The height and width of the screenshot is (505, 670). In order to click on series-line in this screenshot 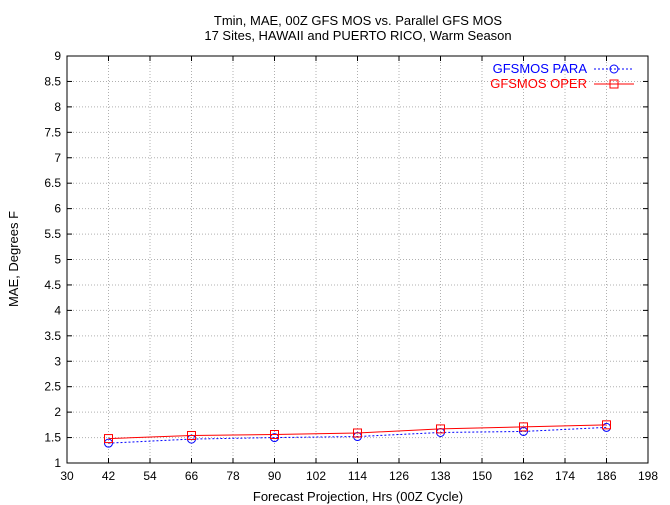, I will do `click(357, 432)`.